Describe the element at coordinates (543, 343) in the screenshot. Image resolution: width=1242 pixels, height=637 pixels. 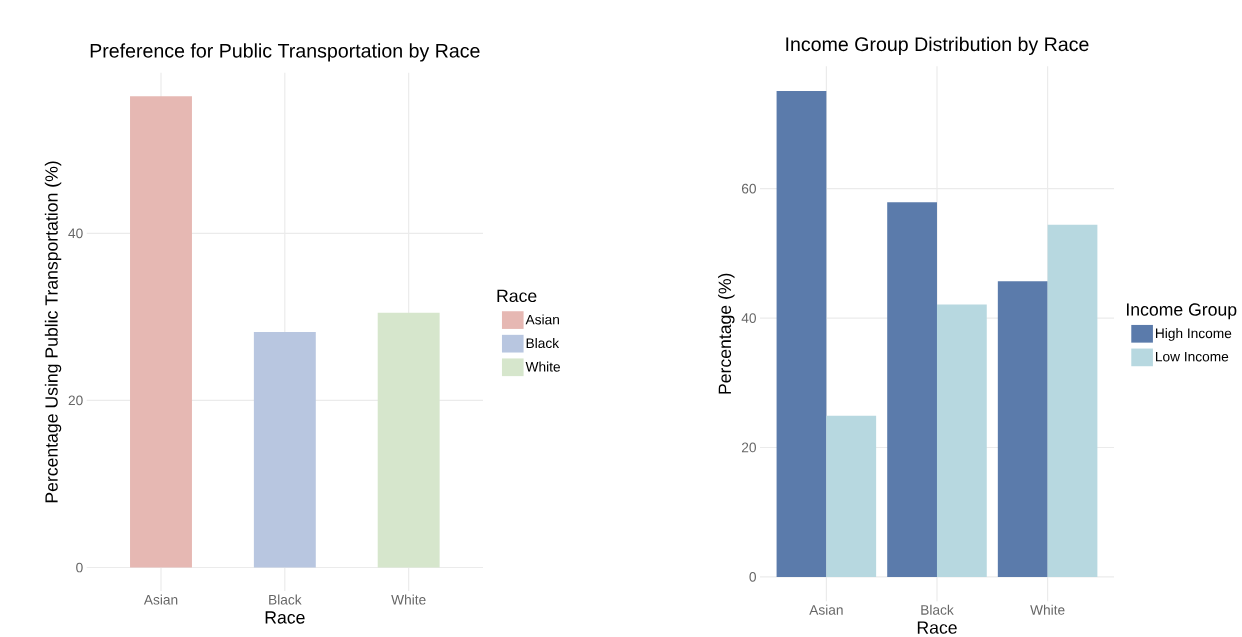
I see `legend-label: Black` at that location.